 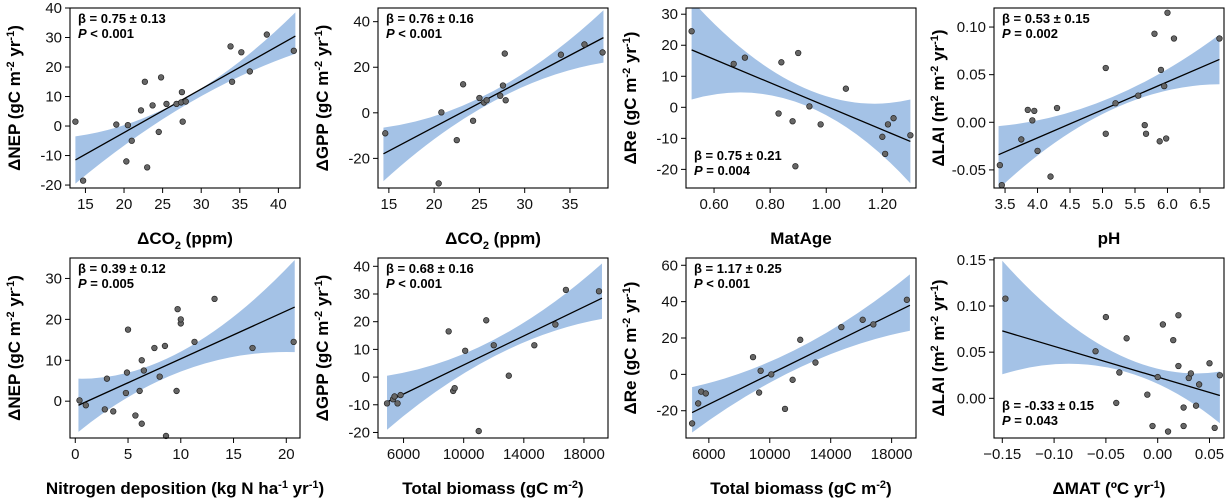 I want to click on y-axis-label: ΔNEP (gC m-2 yr-1), so click(x=14, y=98).